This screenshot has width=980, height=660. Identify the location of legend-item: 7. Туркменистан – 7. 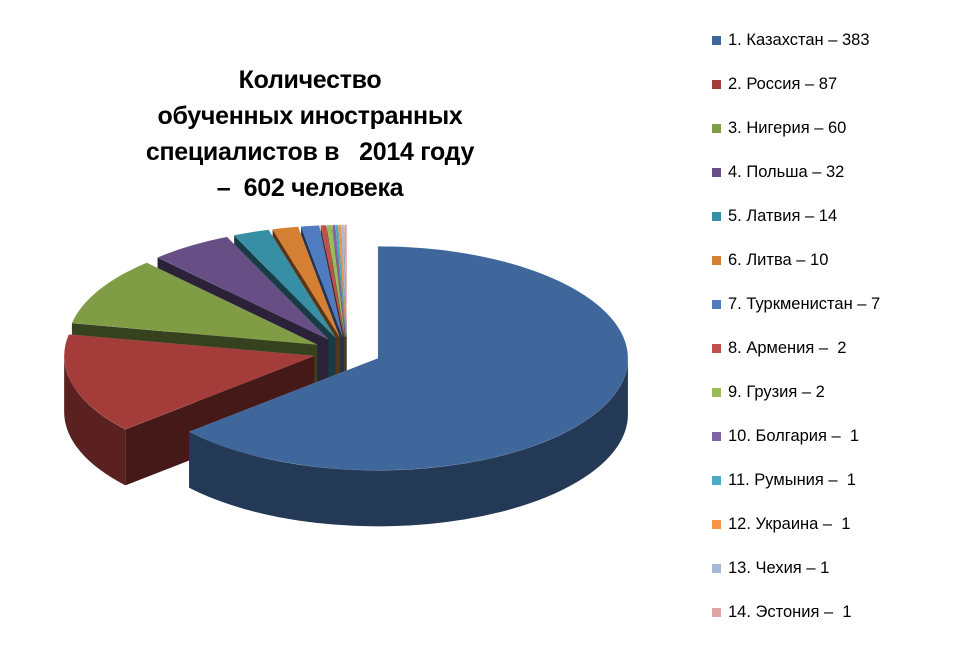
(842, 304).